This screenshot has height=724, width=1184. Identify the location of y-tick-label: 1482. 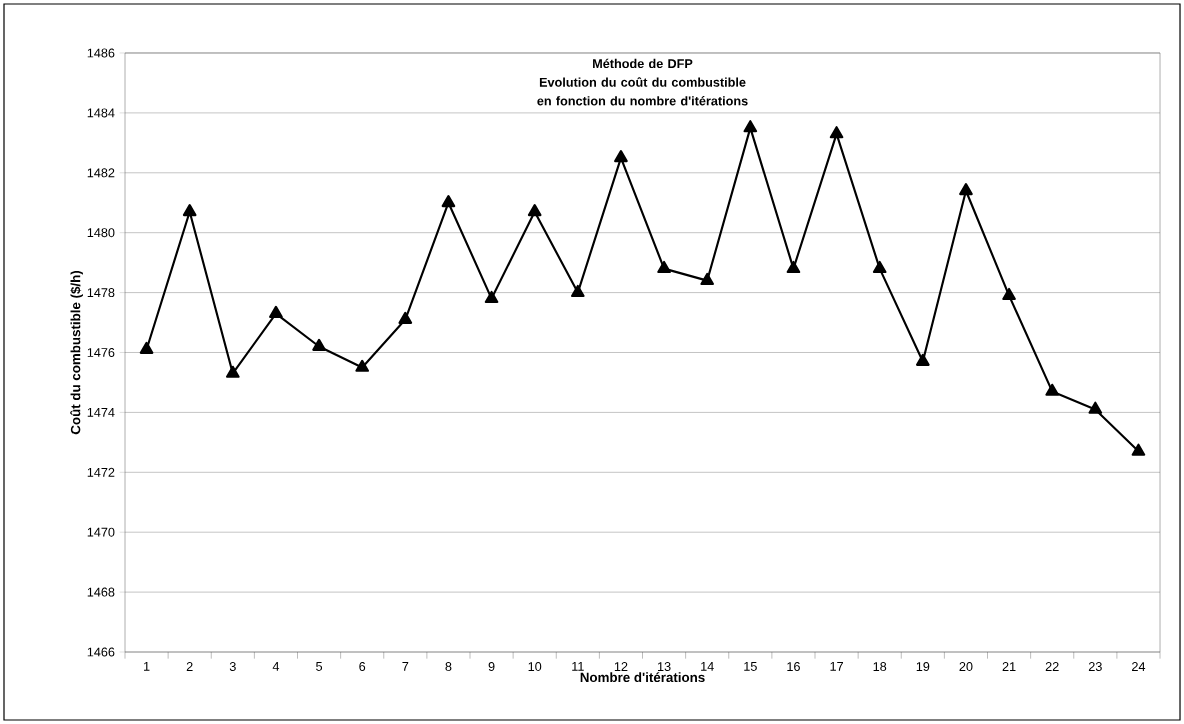
(101, 173).